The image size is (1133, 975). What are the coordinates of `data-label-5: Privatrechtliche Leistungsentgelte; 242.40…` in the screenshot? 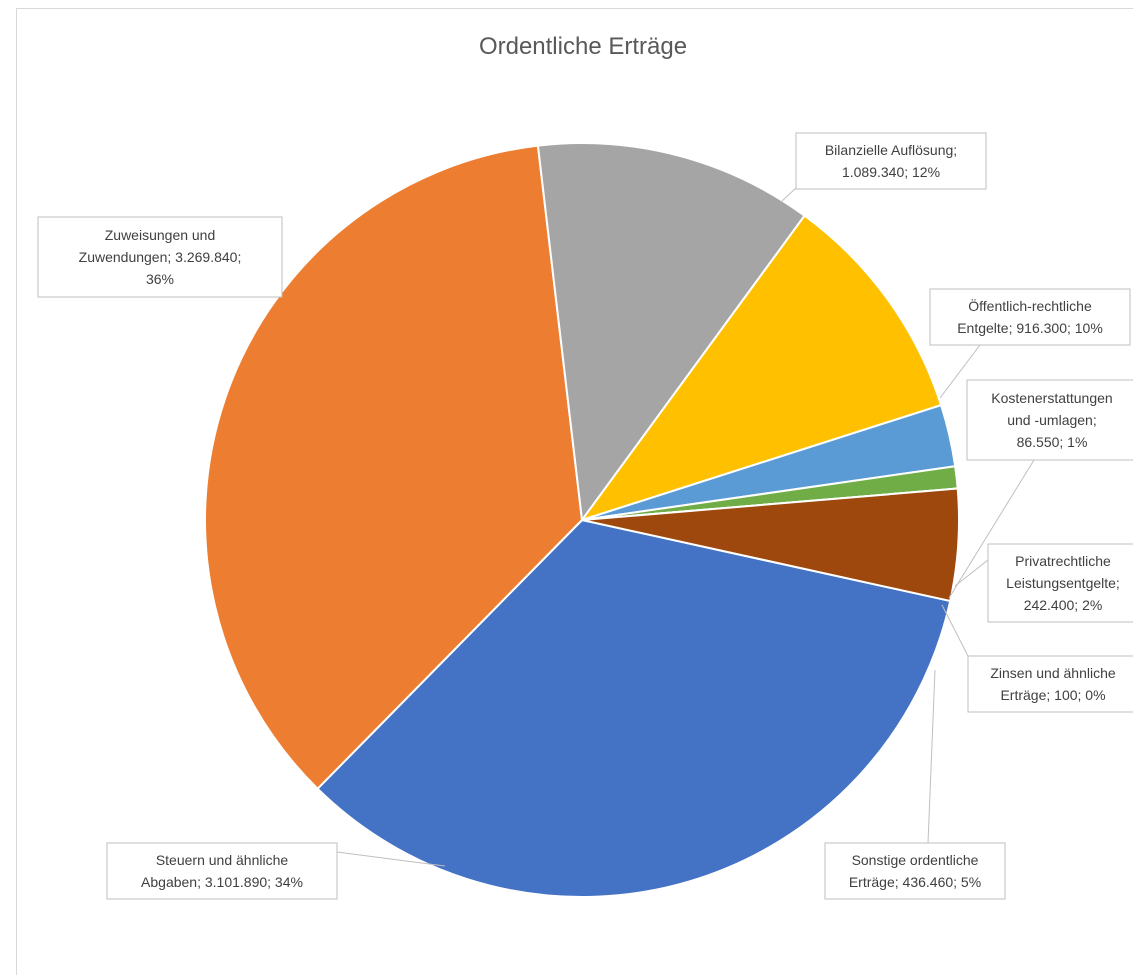 It's located at (1060, 583).